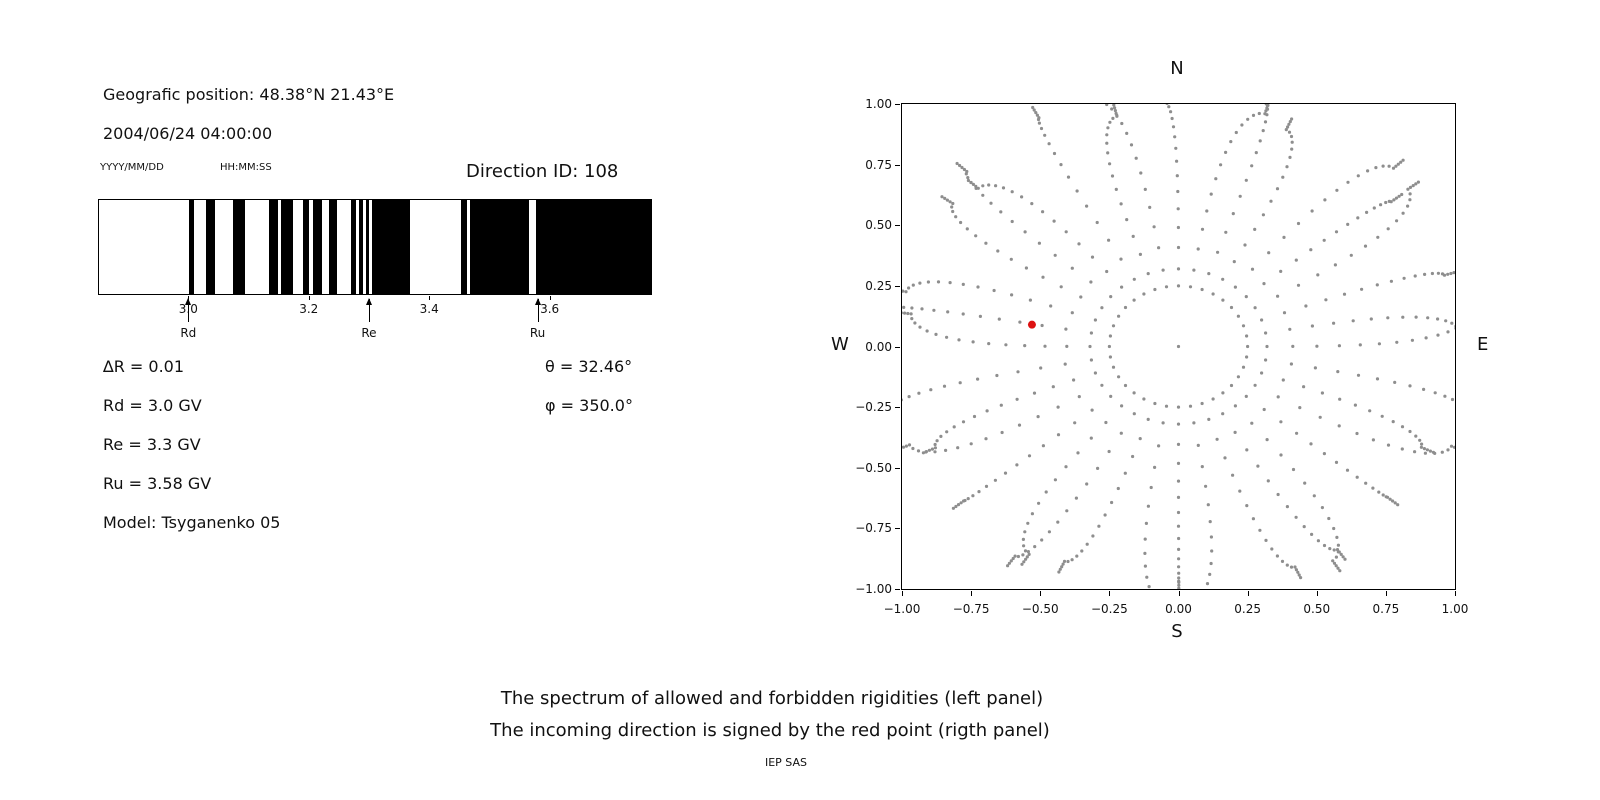  I want to click on cutoff-label-rd: Rd, so click(188, 333).